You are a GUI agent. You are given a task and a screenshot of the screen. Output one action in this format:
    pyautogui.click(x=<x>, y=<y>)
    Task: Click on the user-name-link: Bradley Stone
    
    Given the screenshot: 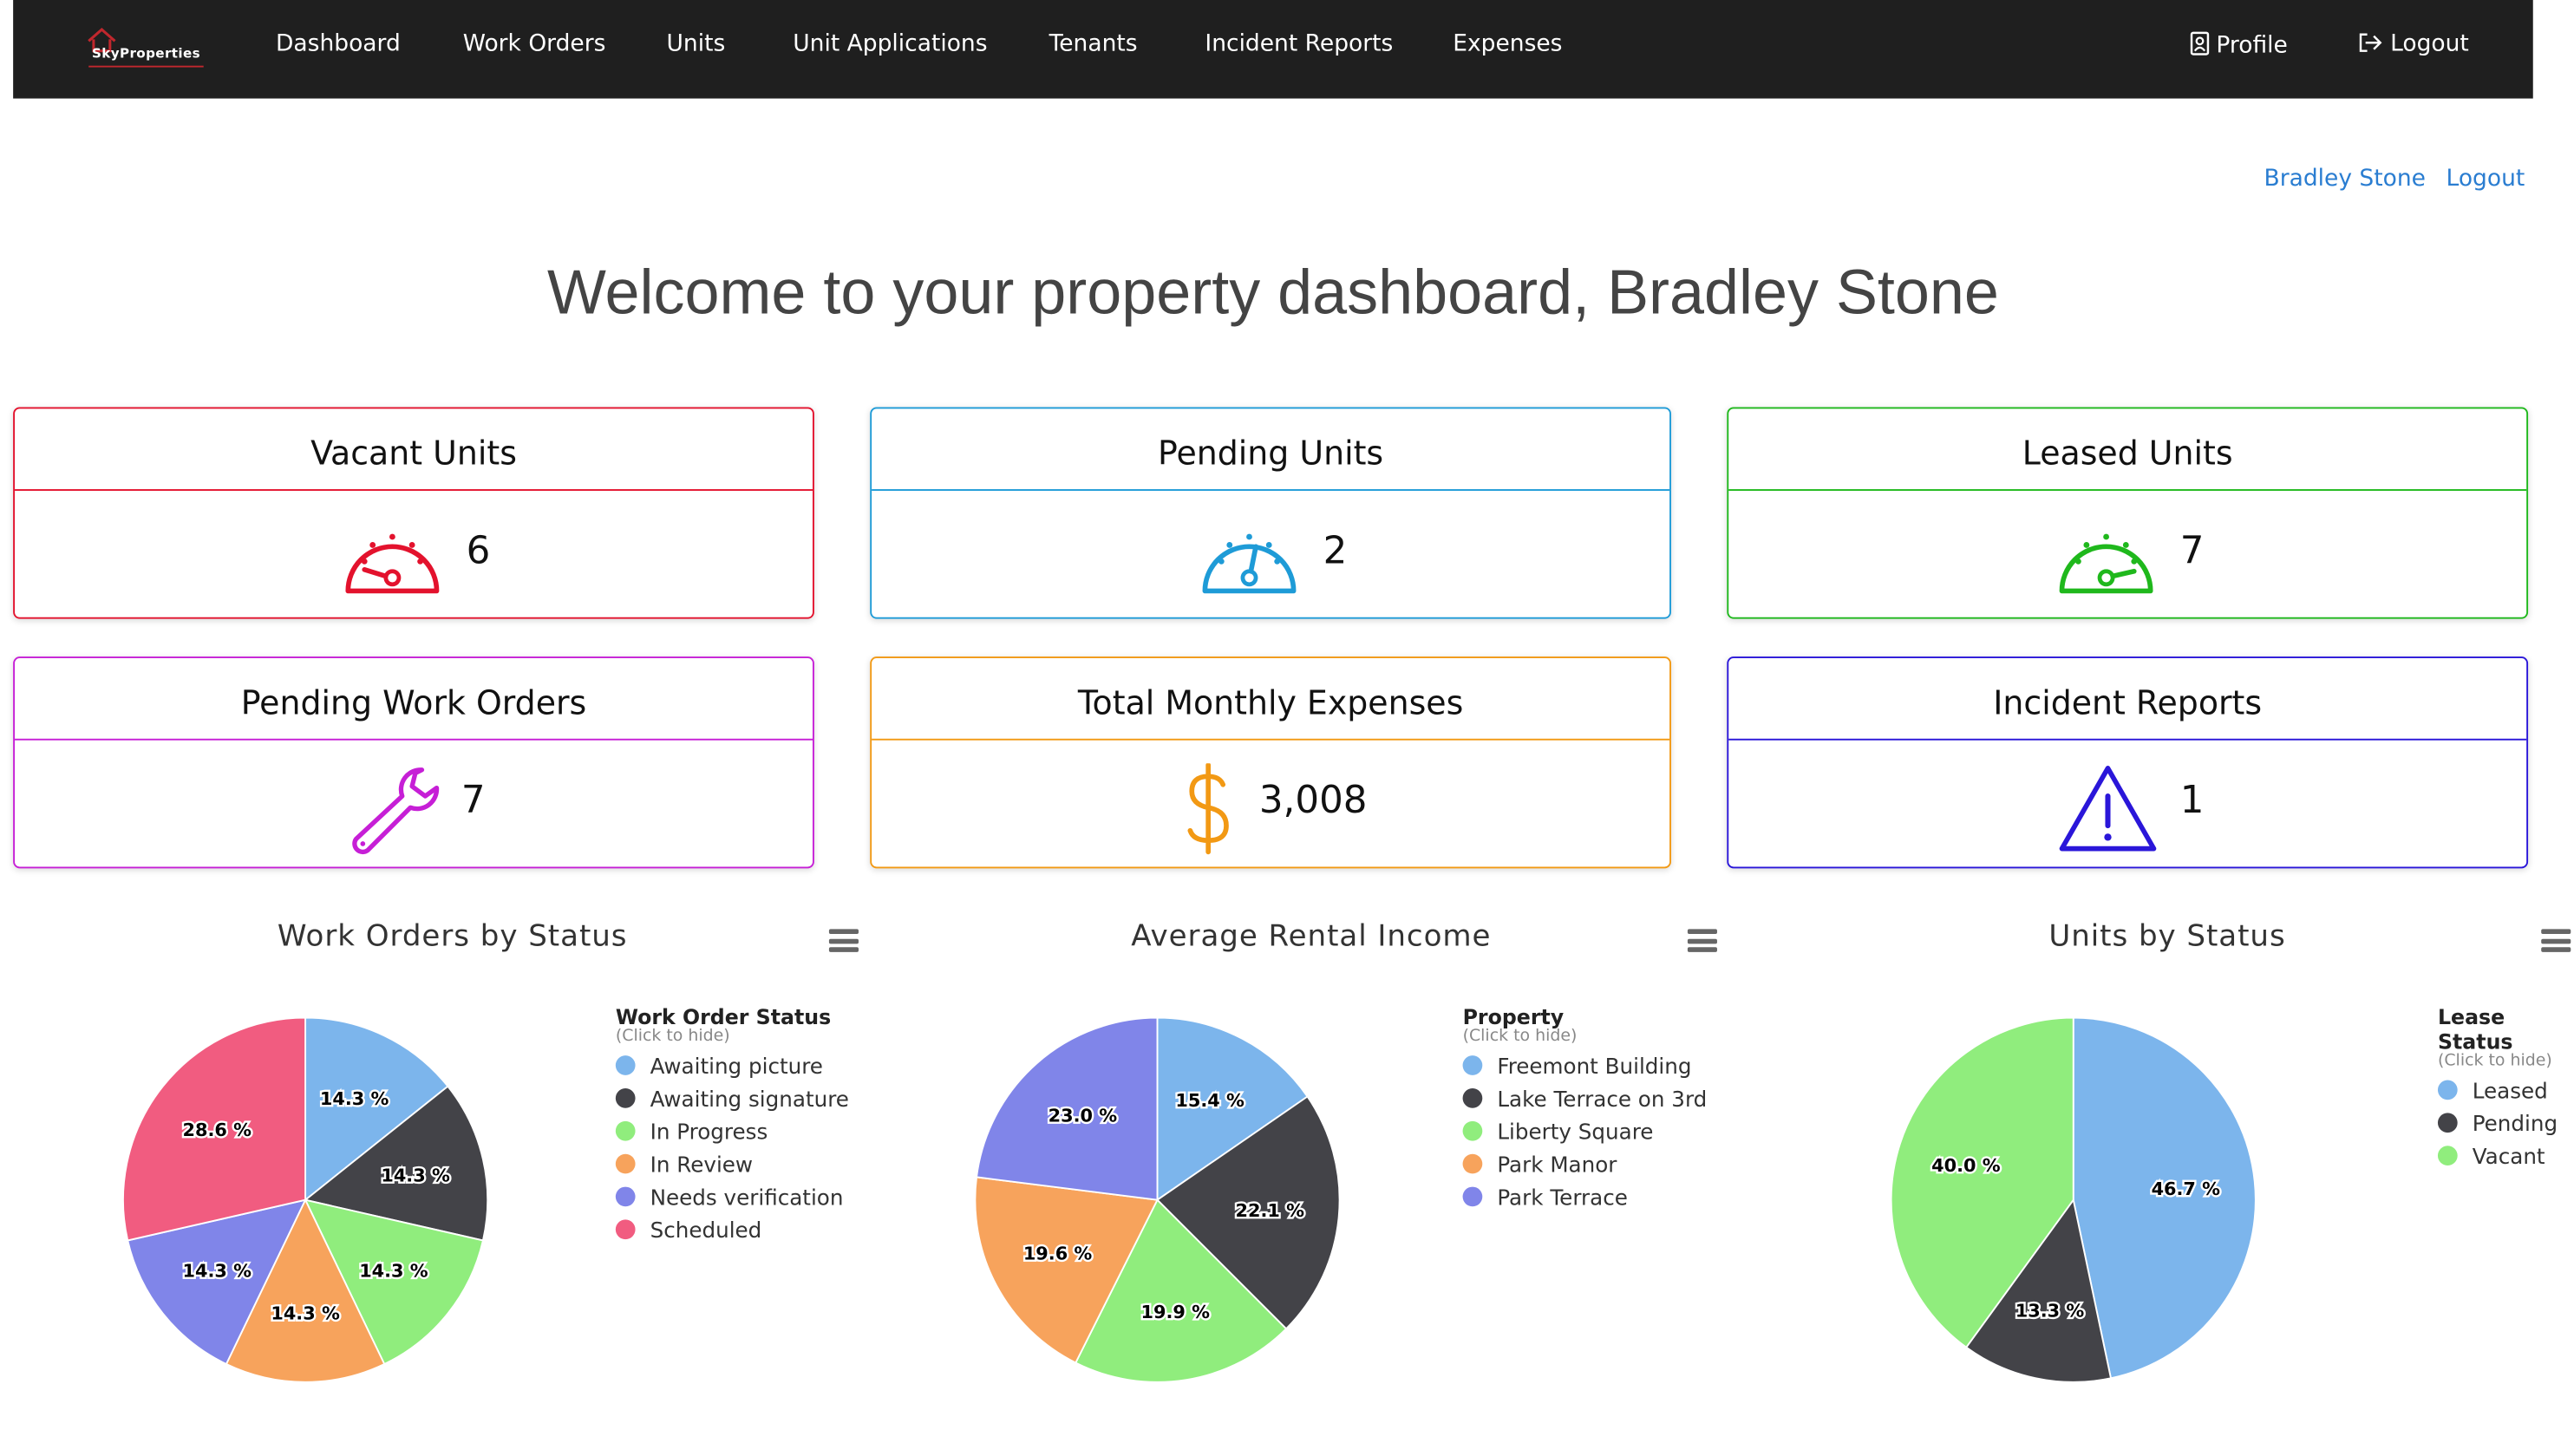 What is the action you would take?
    pyautogui.click(x=2345, y=179)
    